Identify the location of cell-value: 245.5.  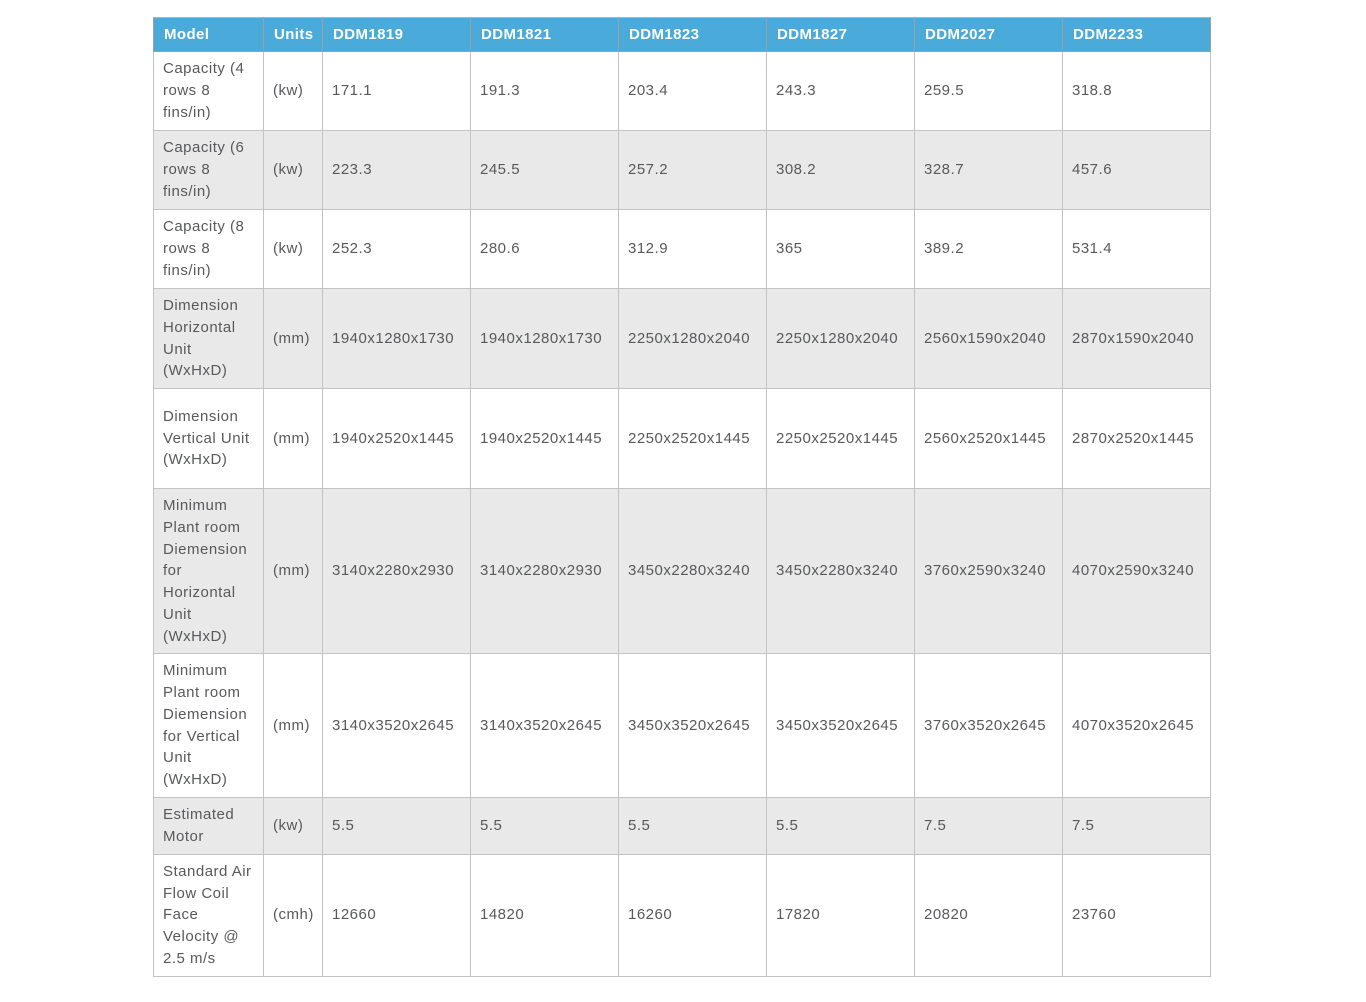
(544, 170).